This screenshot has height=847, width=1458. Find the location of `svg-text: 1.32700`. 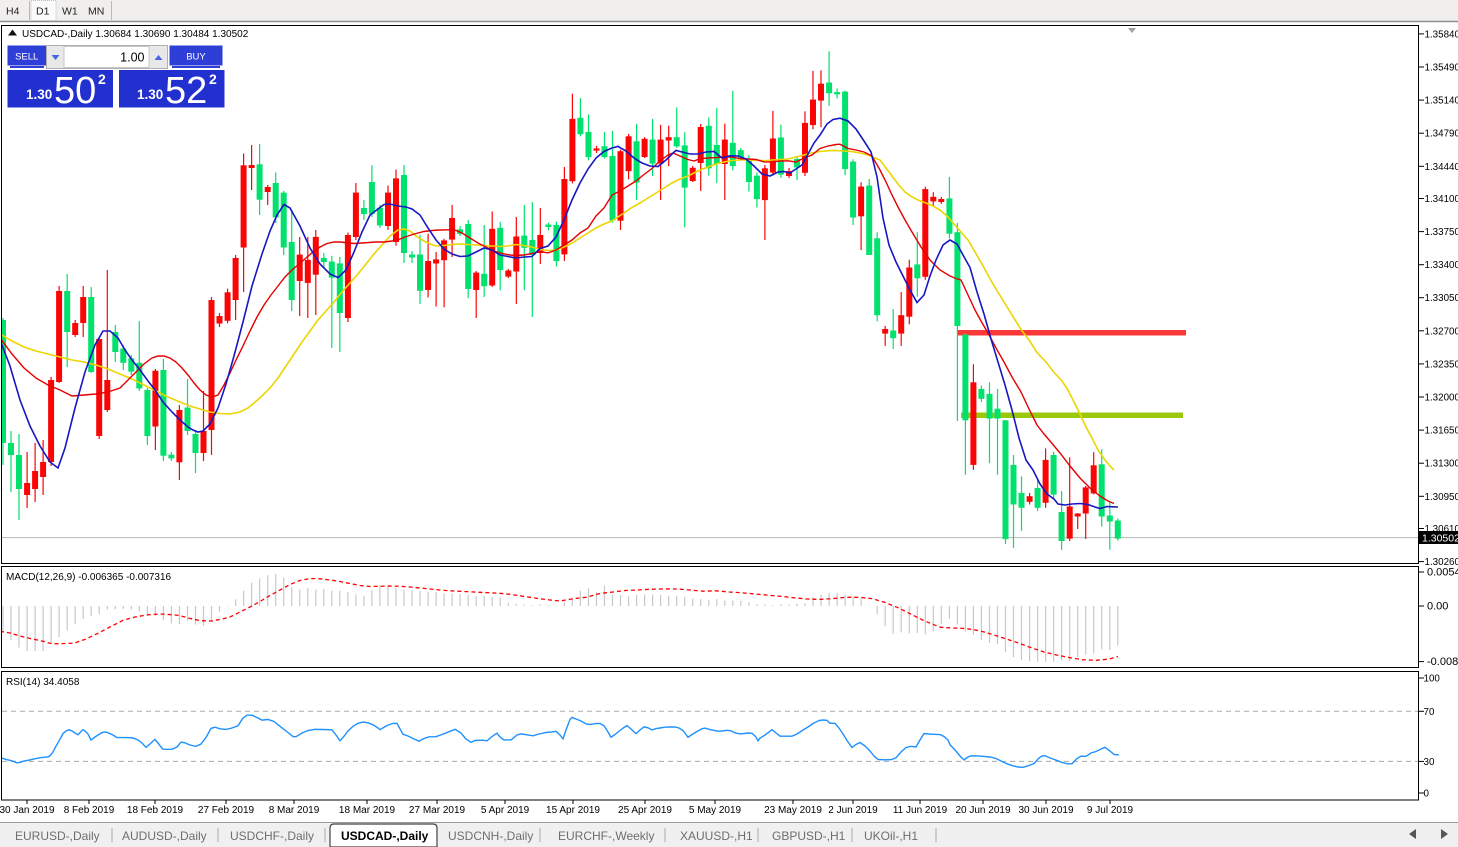

svg-text: 1.32700 is located at coordinates (1441, 331).